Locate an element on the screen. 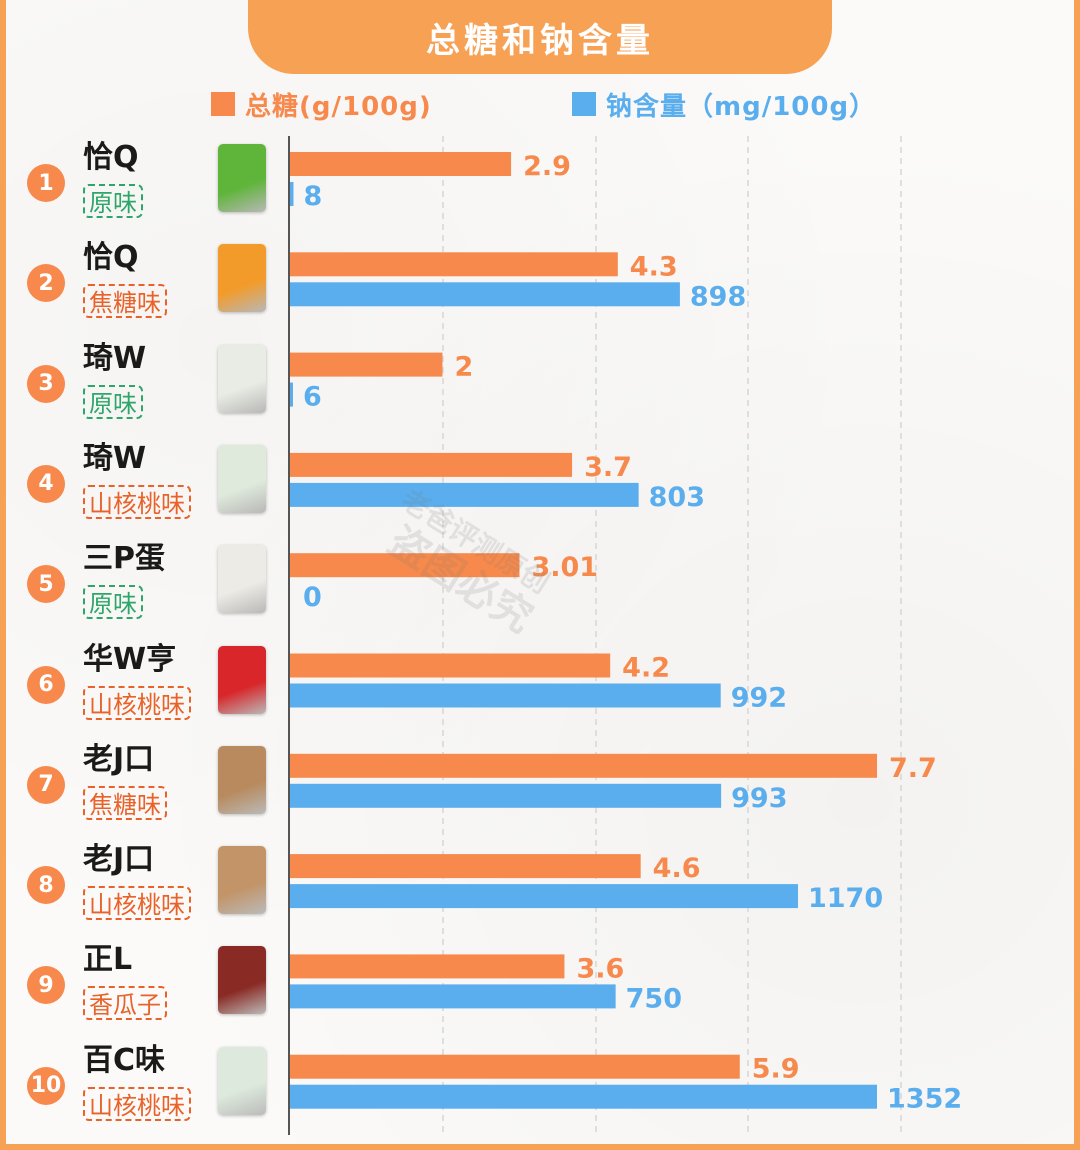  legend-sodium-swatch is located at coordinates (584, 104).